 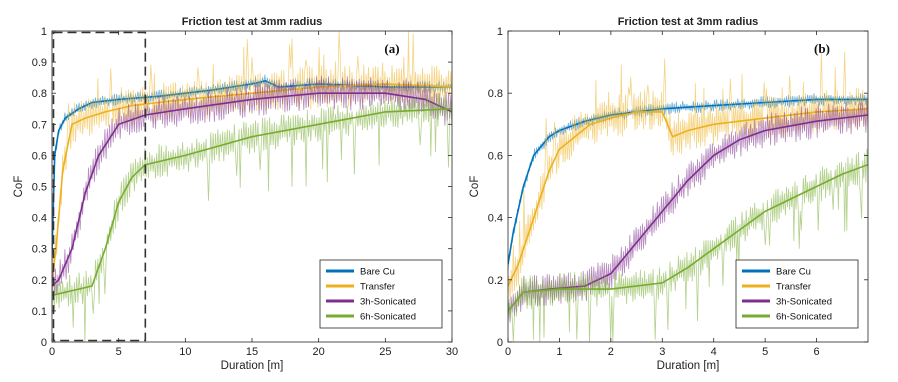 I want to click on x-tick-label: 10, so click(x=185, y=352).